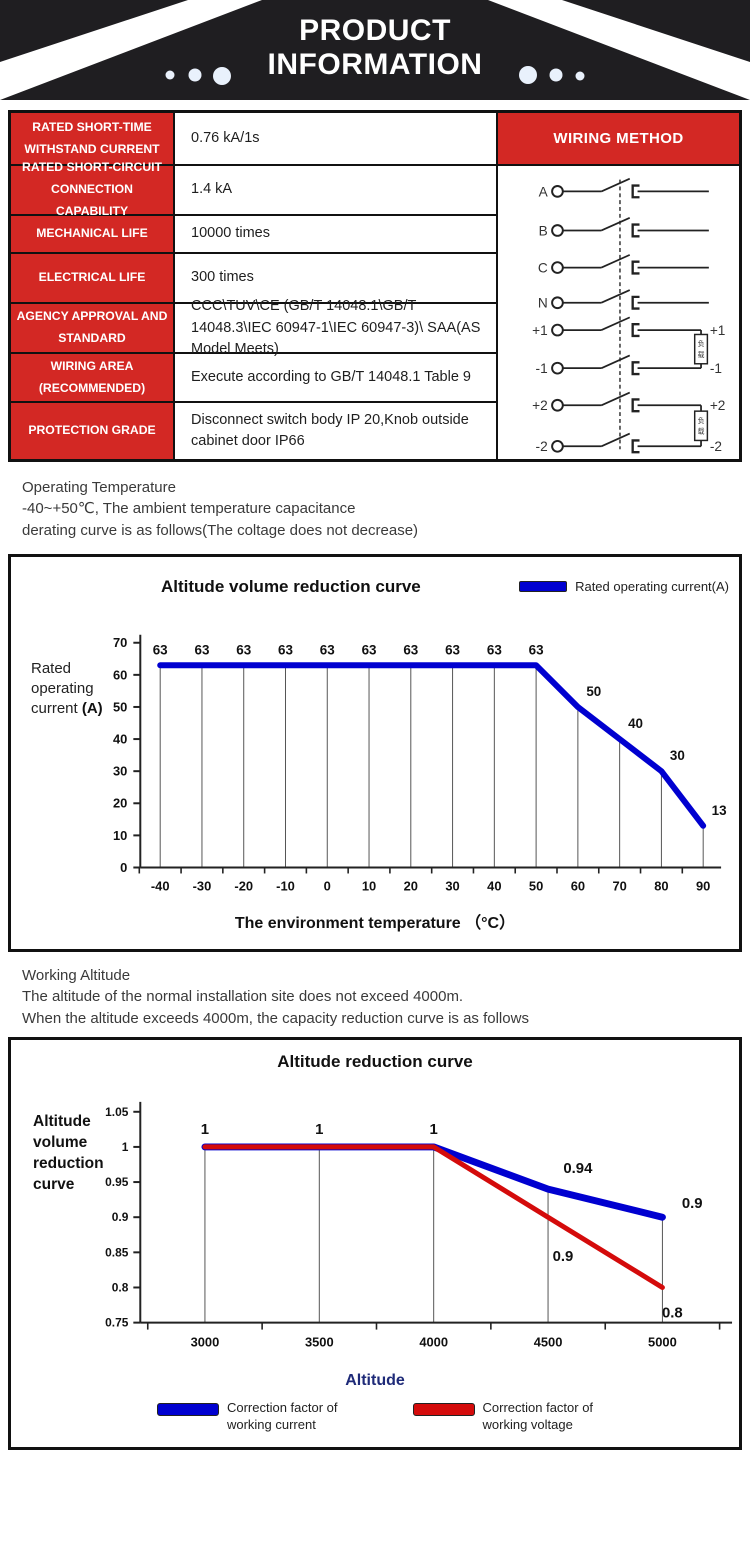 This screenshot has width=750, height=1555. What do you see at coordinates (652, 587) in the screenshot?
I see `legend-label: Rated operating current(A)` at bounding box center [652, 587].